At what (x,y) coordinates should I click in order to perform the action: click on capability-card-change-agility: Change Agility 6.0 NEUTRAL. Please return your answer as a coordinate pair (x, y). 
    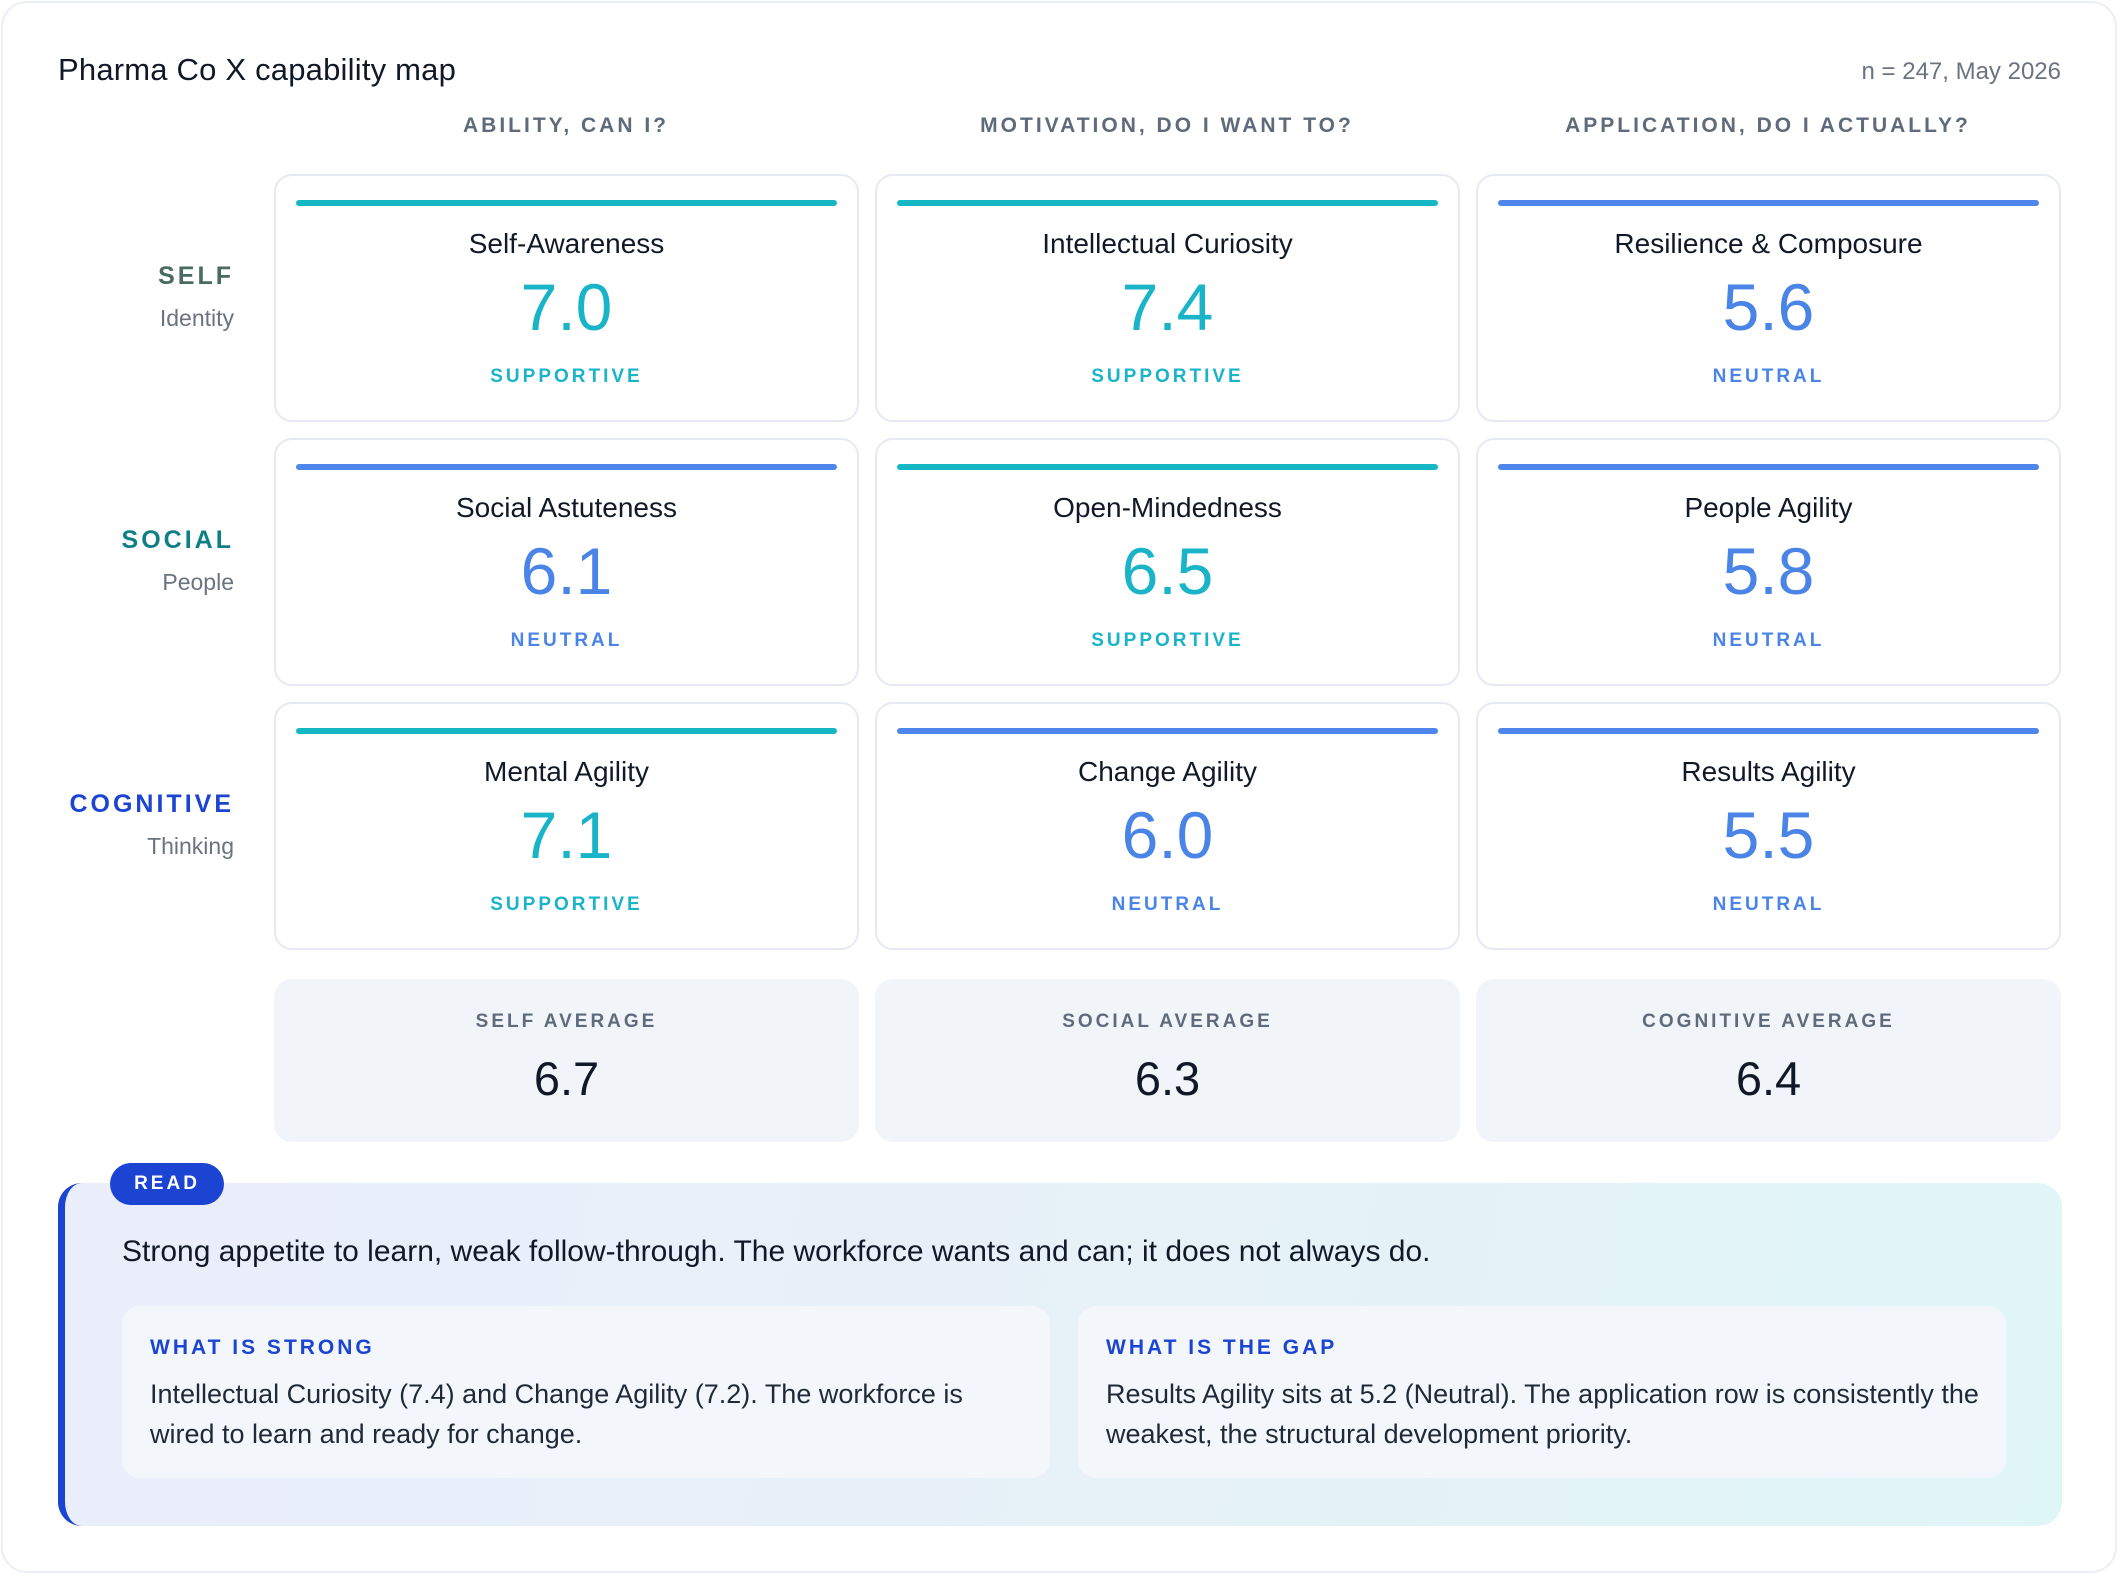
    Looking at the image, I should click on (1167, 826).